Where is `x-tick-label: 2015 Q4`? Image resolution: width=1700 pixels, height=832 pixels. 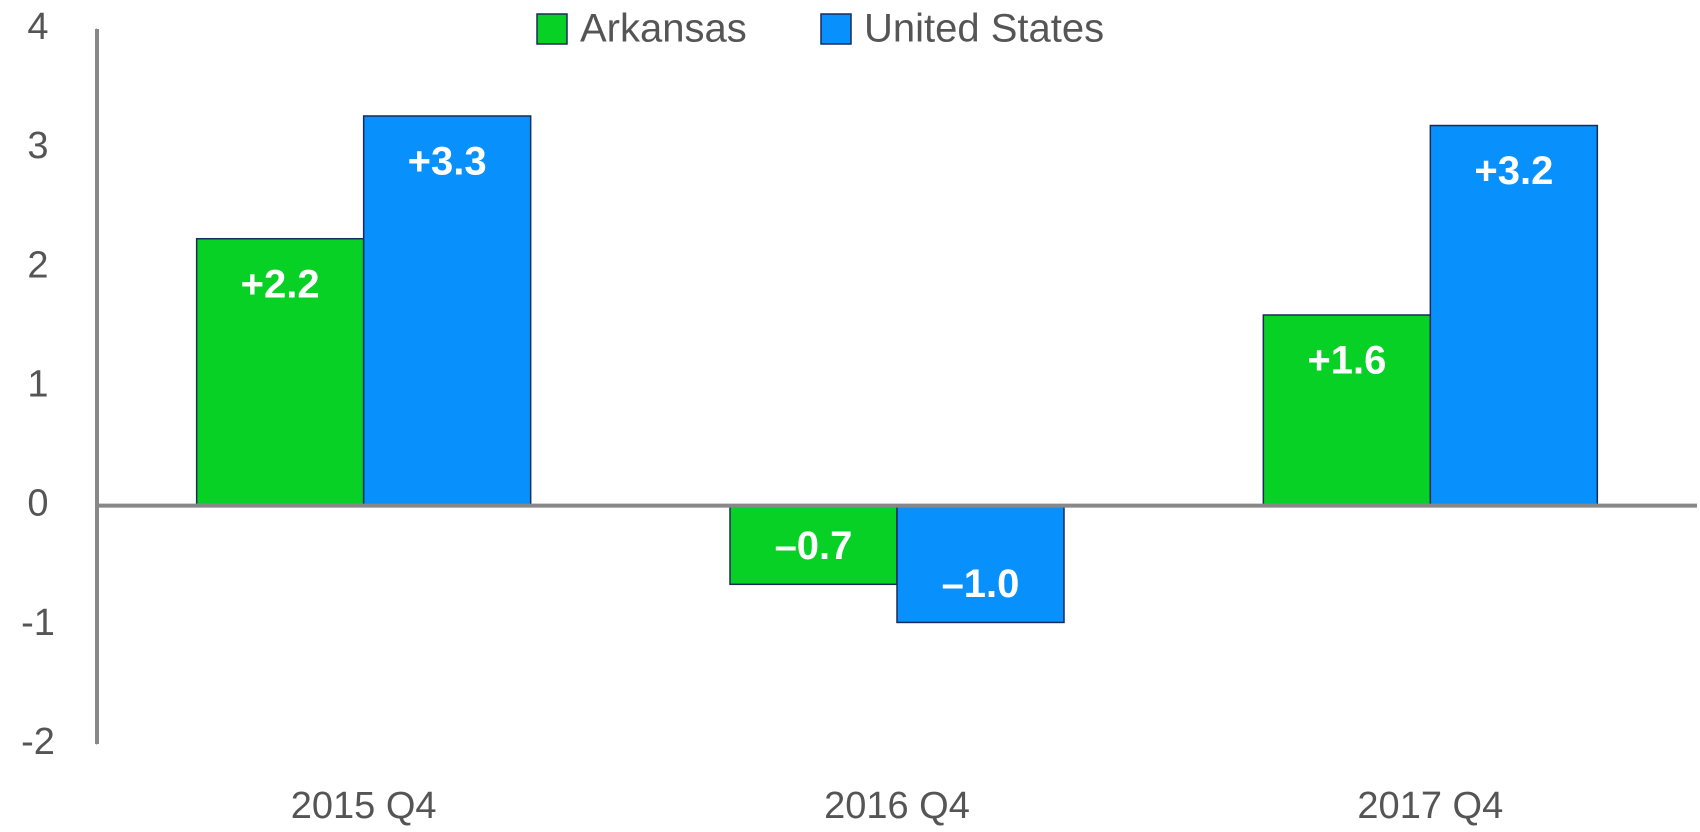
x-tick-label: 2015 Q4 is located at coordinates (364, 806).